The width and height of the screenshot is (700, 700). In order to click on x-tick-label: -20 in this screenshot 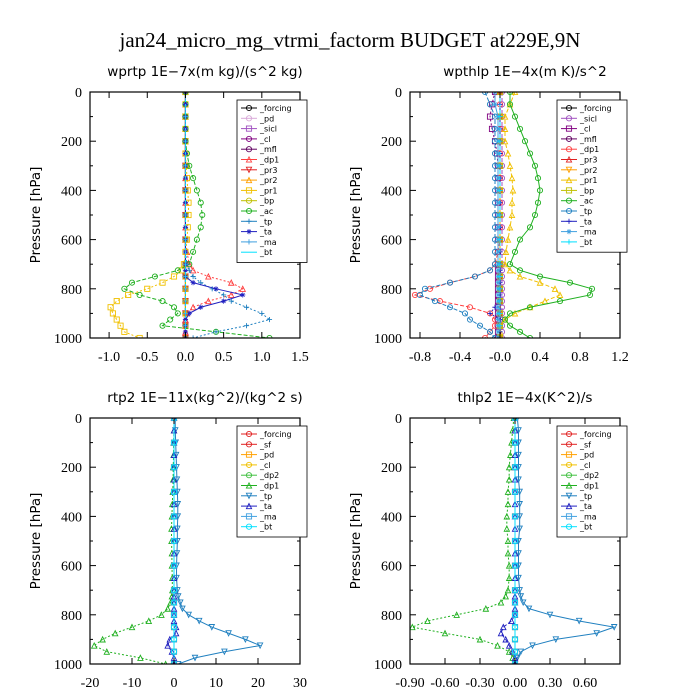, I will do `click(90, 683)`.